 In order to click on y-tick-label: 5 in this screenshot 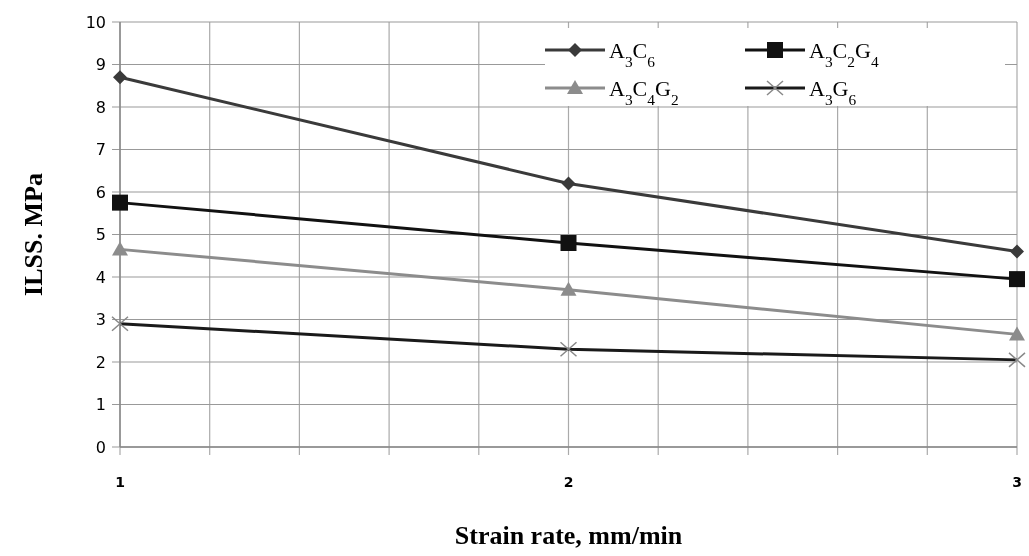, I will do `click(100, 235)`.